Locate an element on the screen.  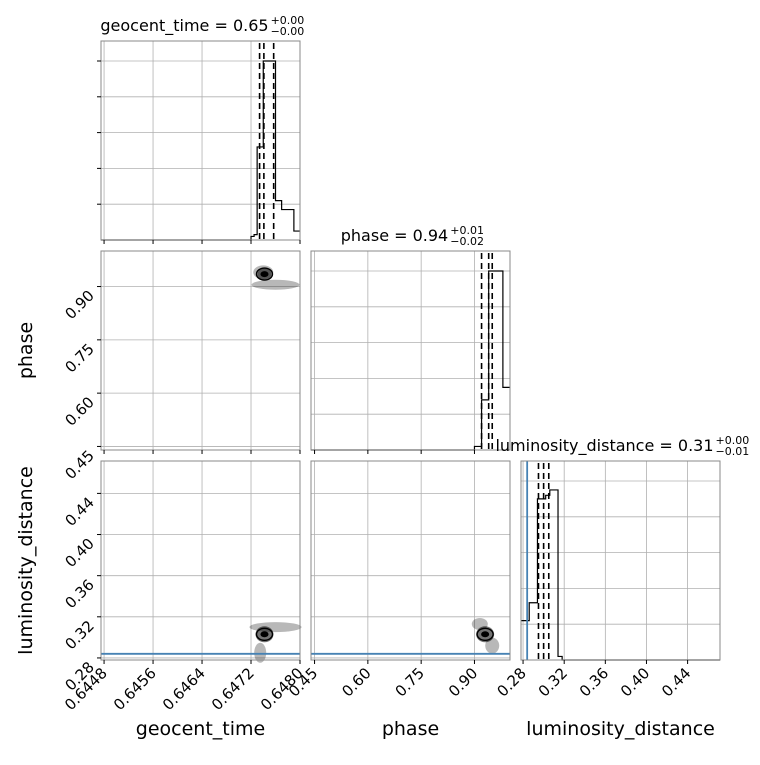
x-tick-label: 0.60 is located at coordinates (356, 682).